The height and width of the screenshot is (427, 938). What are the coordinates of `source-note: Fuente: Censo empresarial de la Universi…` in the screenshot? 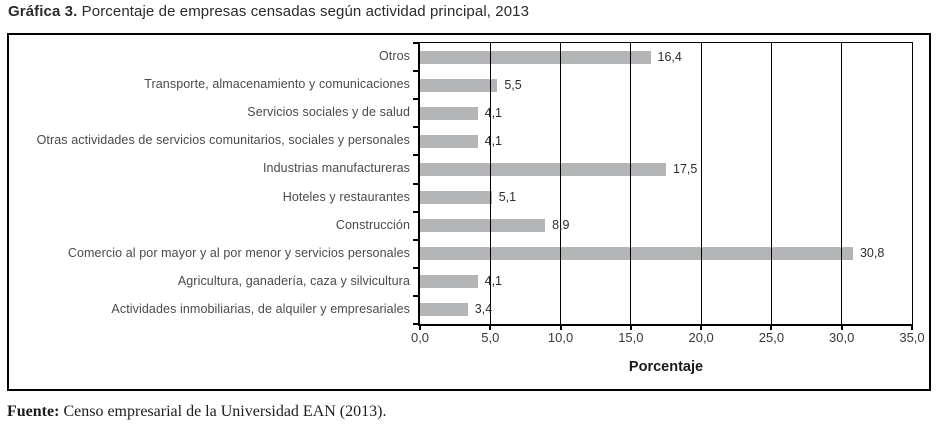 It's located at (196, 412).